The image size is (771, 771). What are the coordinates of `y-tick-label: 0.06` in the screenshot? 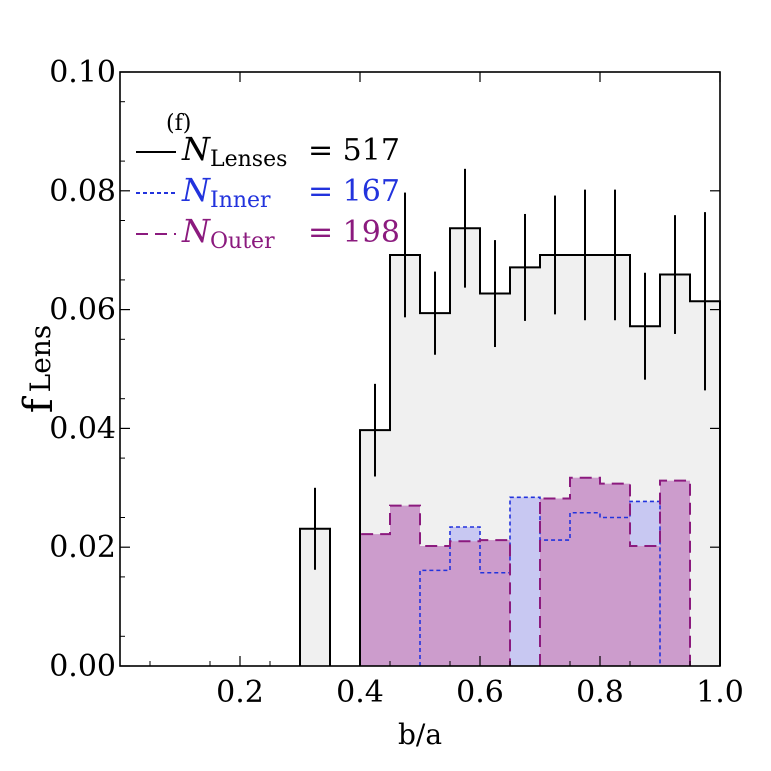 It's located at (82, 310).